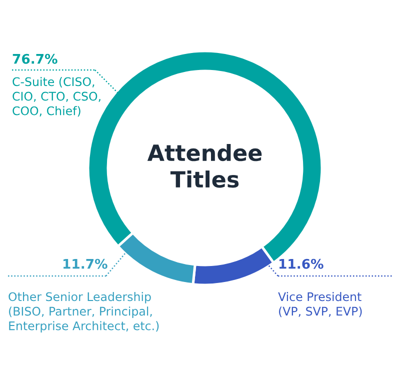 The image size is (410, 371). I want to click on data-label: 11.6%, so click(301, 263).